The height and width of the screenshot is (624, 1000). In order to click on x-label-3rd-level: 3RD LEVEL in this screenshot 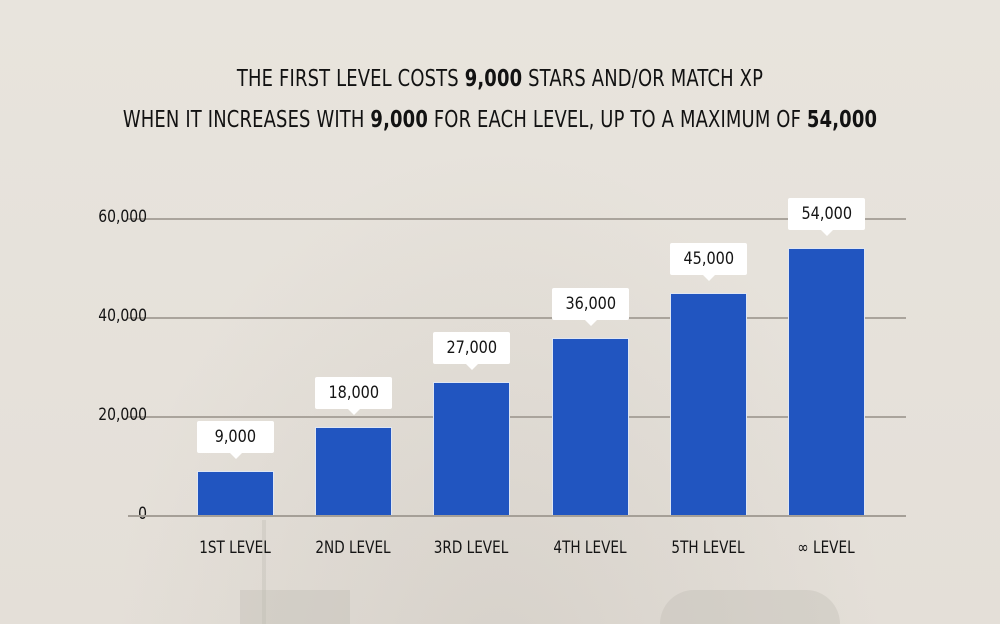, I will do `click(471, 548)`.